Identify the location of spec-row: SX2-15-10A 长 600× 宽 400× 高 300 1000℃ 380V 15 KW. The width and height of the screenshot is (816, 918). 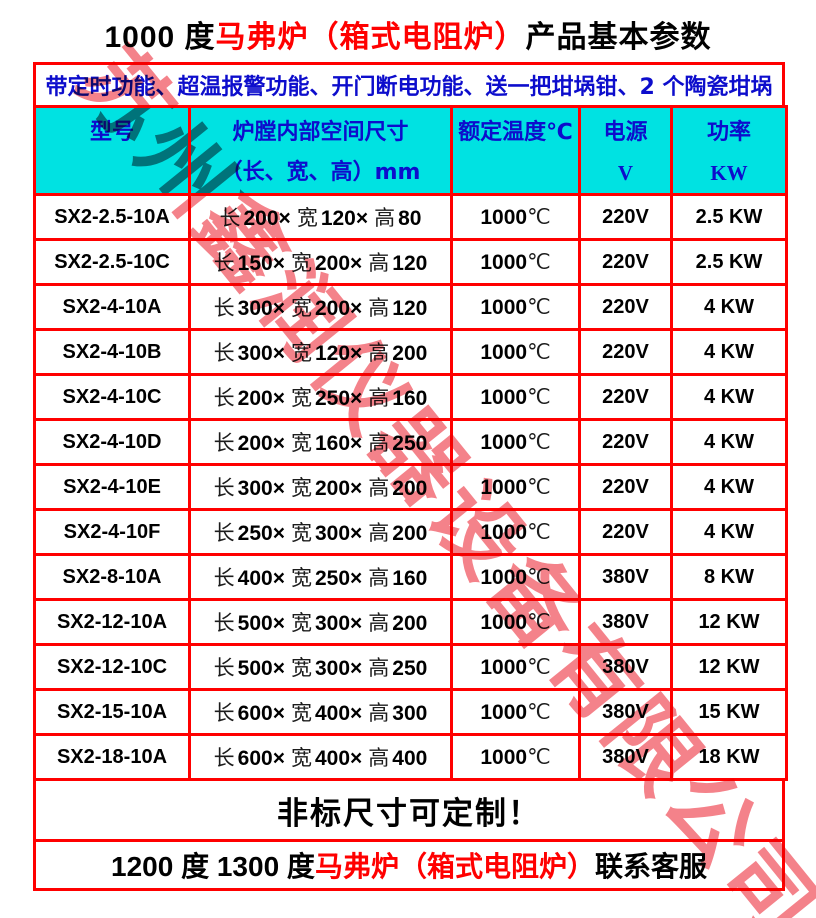
(410, 712).